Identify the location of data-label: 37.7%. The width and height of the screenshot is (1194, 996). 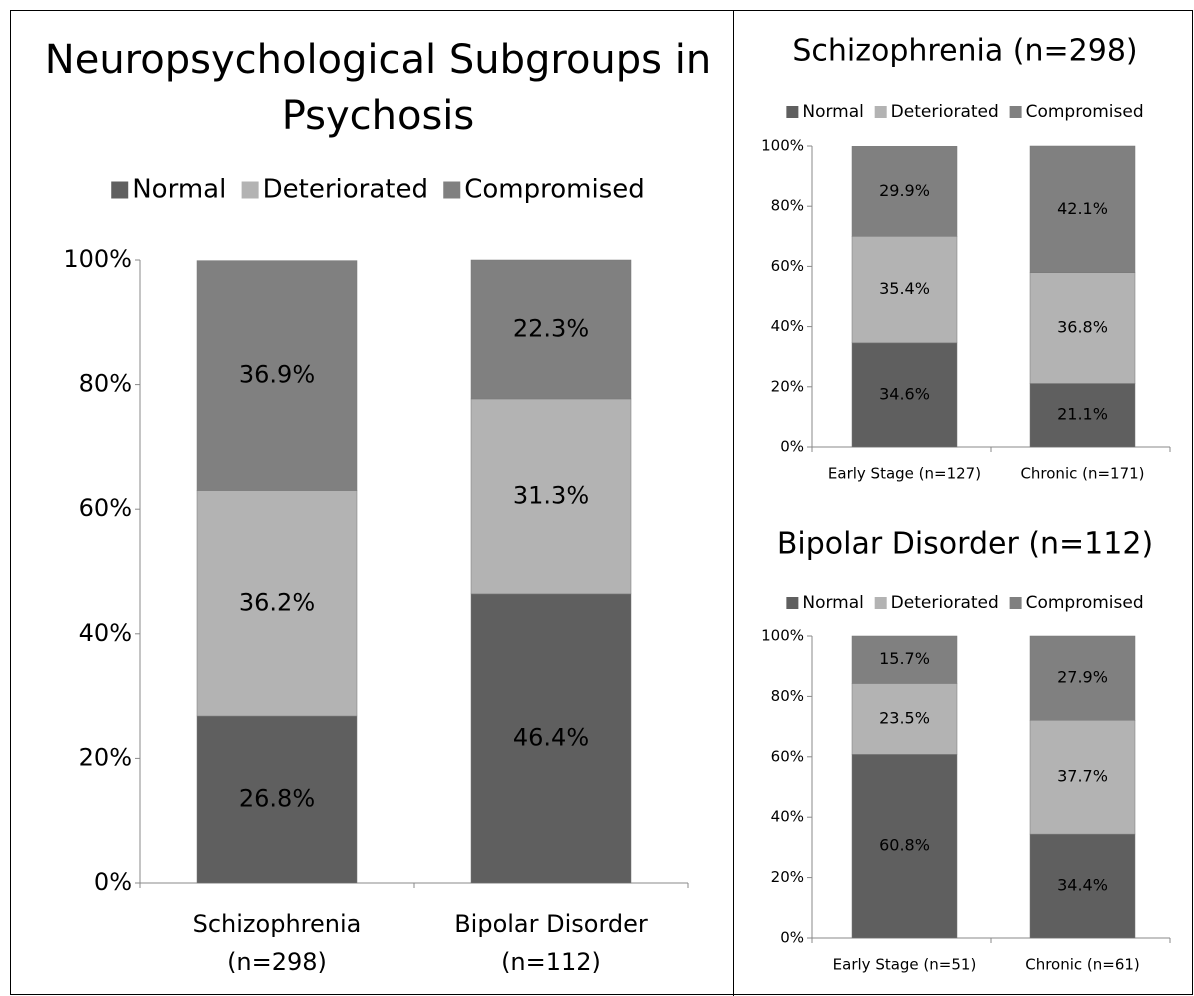
(1082, 776).